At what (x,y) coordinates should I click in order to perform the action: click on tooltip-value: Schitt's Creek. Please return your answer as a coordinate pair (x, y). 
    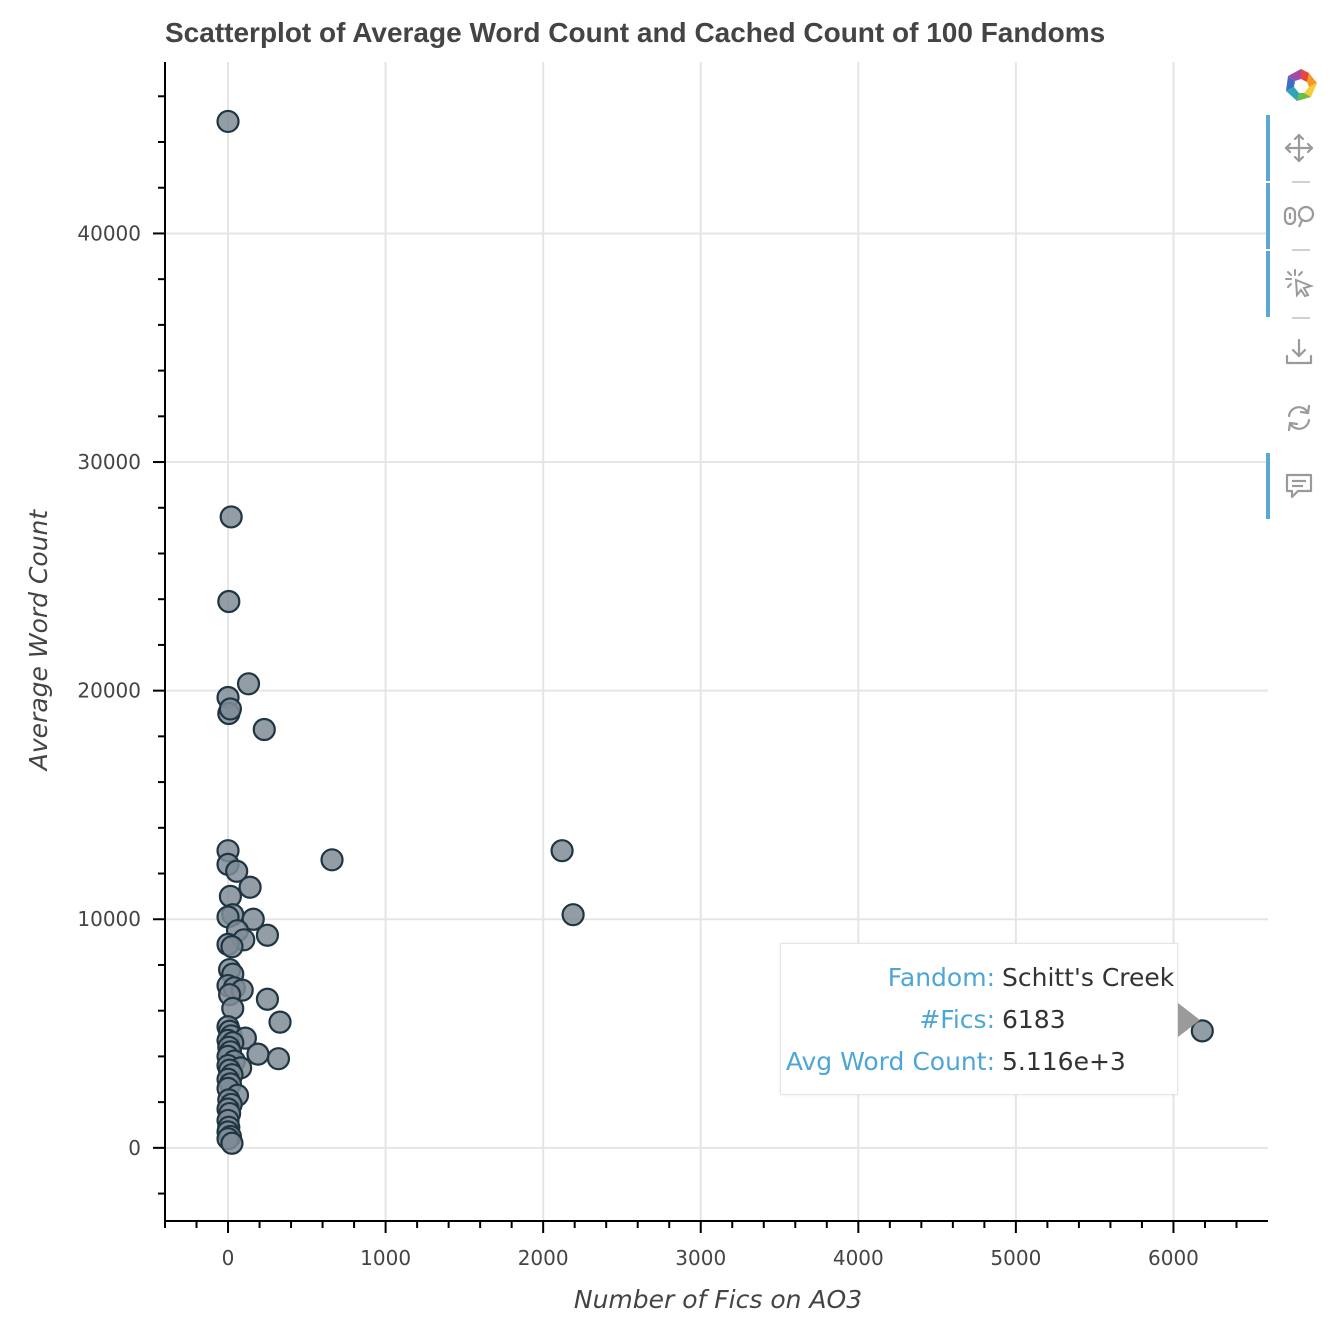
    Looking at the image, I should click on (1088, 977).